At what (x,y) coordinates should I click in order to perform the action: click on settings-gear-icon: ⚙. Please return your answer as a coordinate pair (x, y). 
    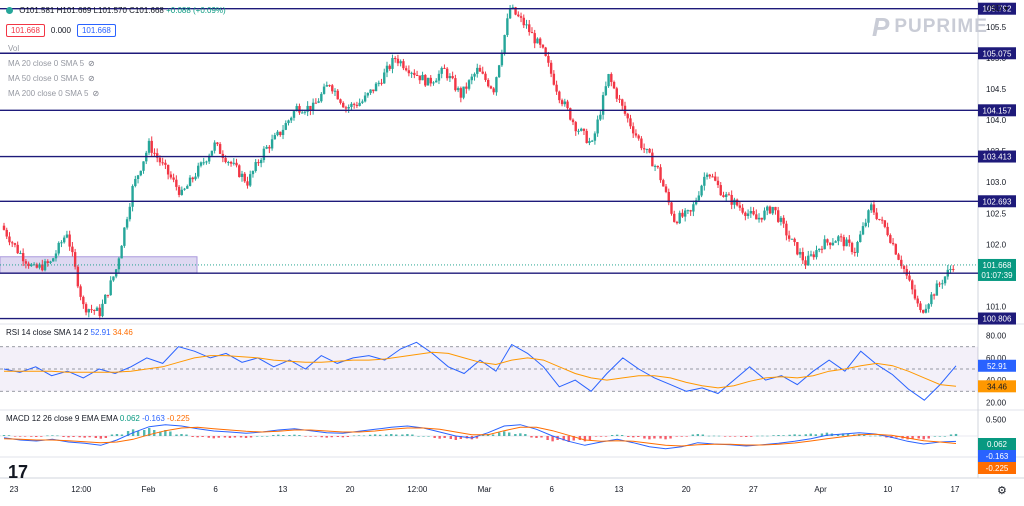
    Looking at the image, I should click on (1002, 490).